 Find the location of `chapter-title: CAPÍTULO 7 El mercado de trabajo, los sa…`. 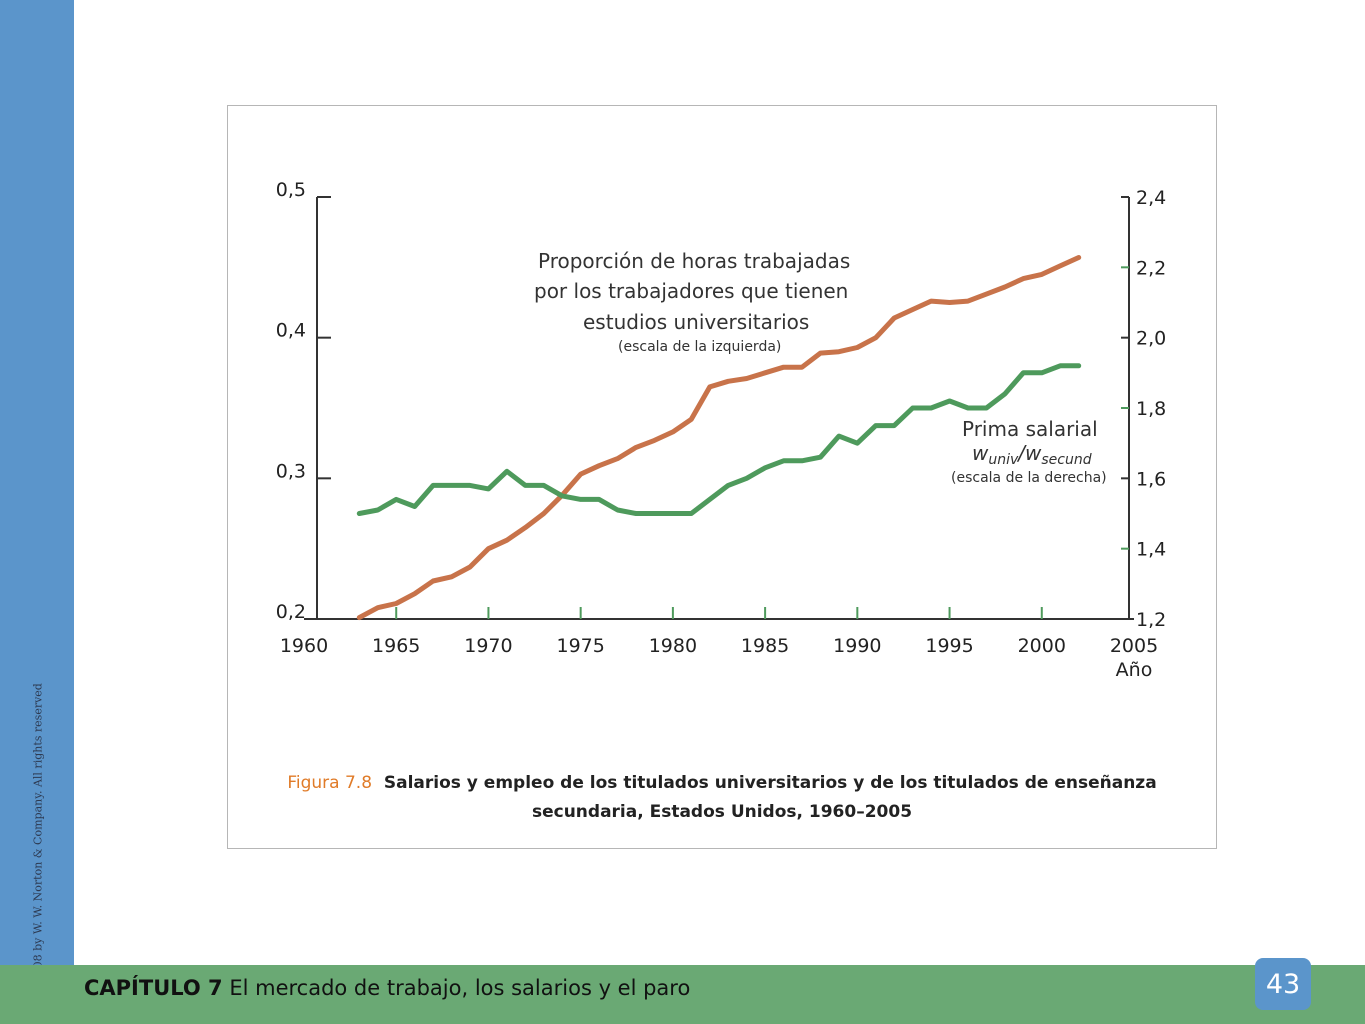

chapter-title: CAPÍTULO 7 El mercado de trabajo, los sa… is located at coordinates (387, 988).